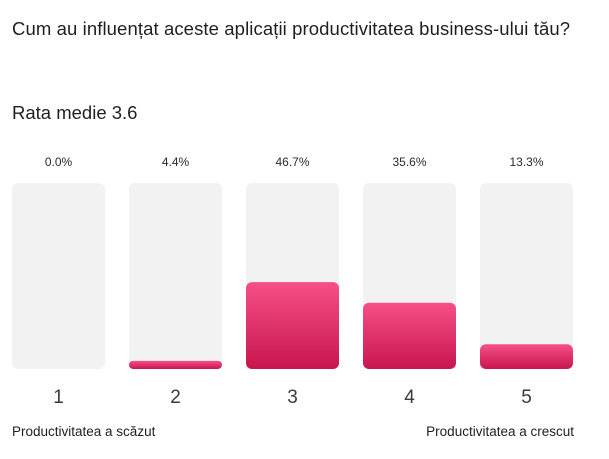 The image size is (609, 459). Describe the element at coordinates (176, 162) in the screenshot. I see `bar-value-label: 4.4%` at that location.